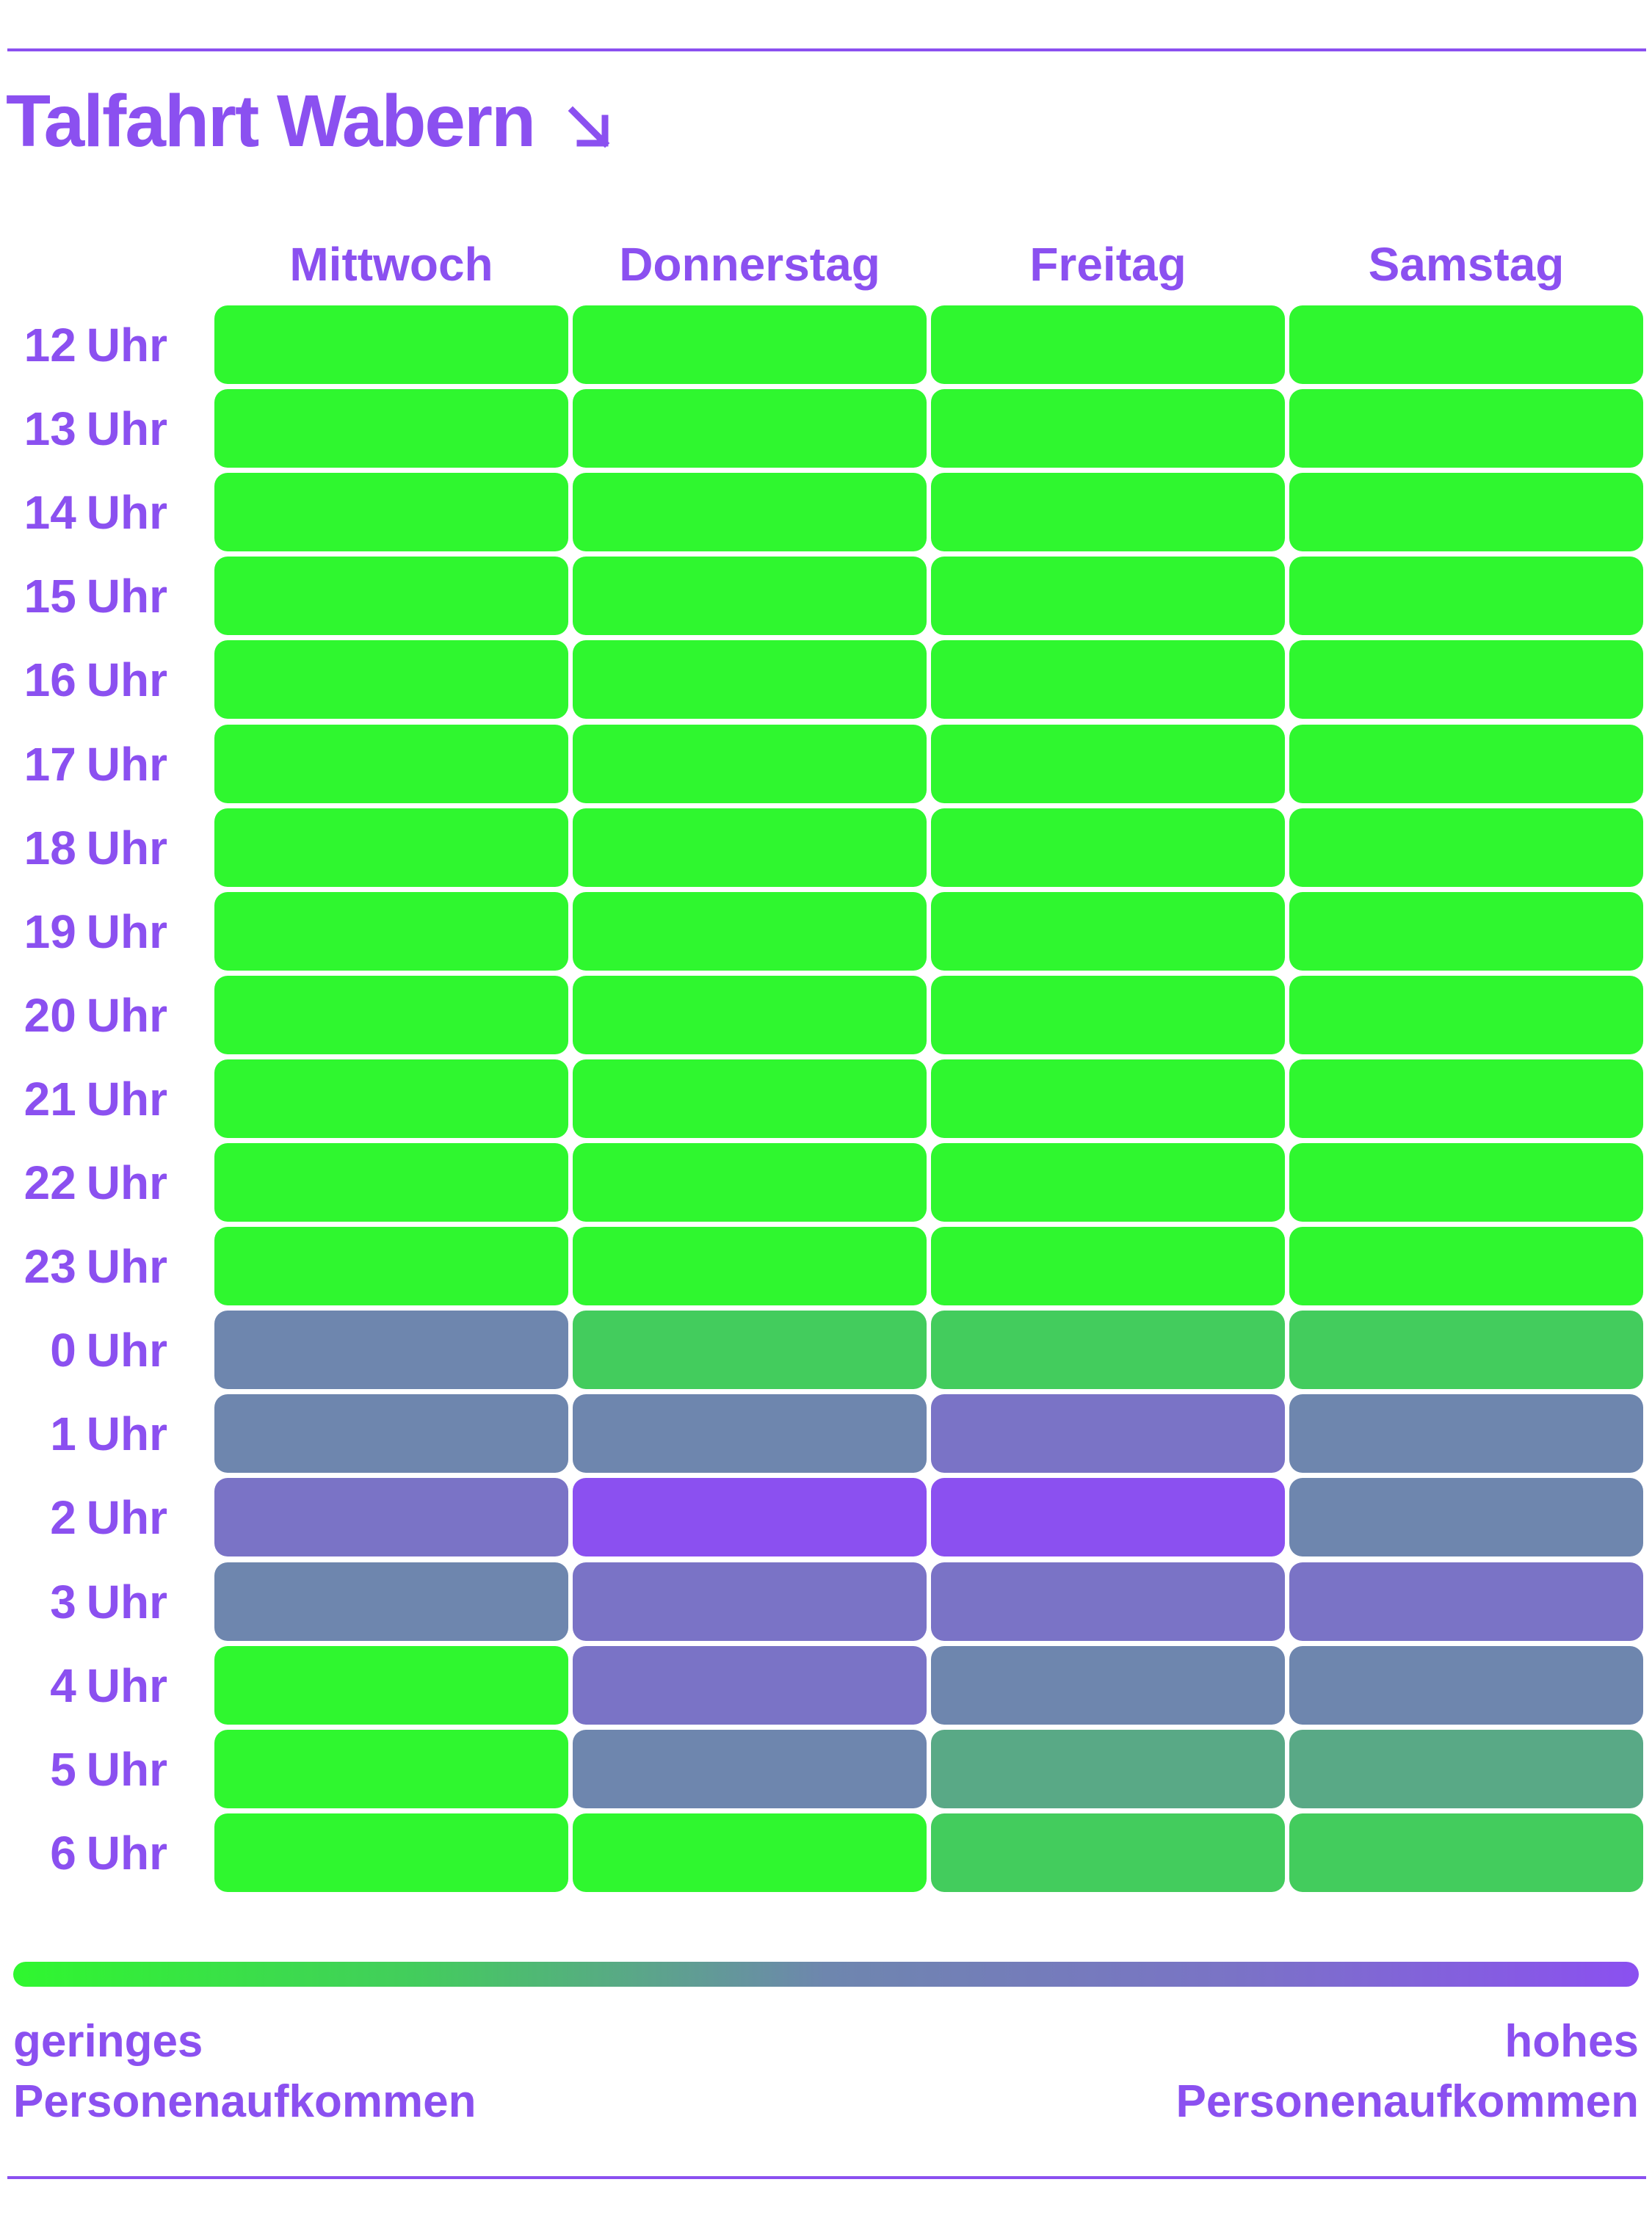  What do you see at coordinates (83, 848) in the screenshot?
I see `row-label-18: 18 Uhr` at bounding box center [83, 848].